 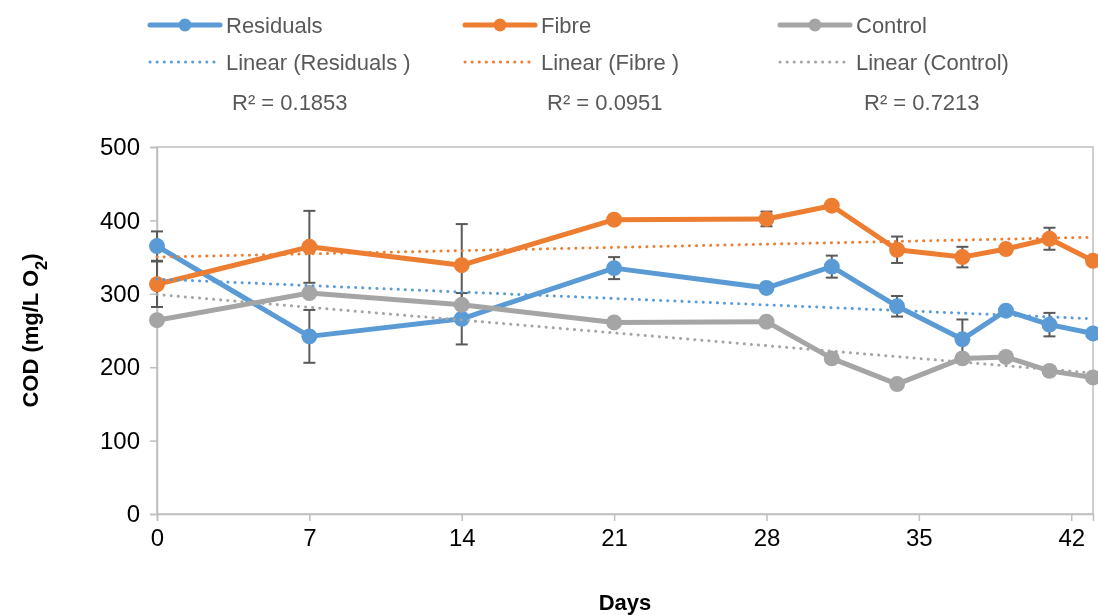 What do you see at coordinates (157, 538) in the screenshot?
I see `x-tick-label: 0` at bounding box center [157, 538].